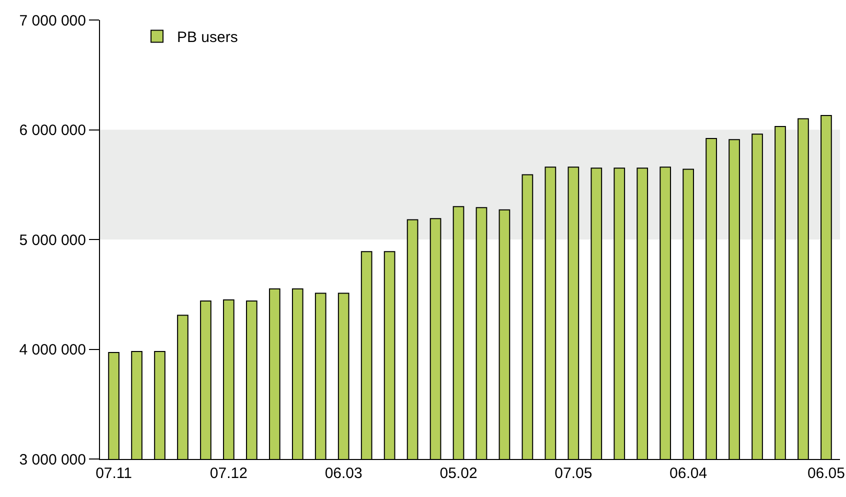 This screenshot has width=846, height=497. I want to click on x-tick-label: 06.04, so click(689, 473).